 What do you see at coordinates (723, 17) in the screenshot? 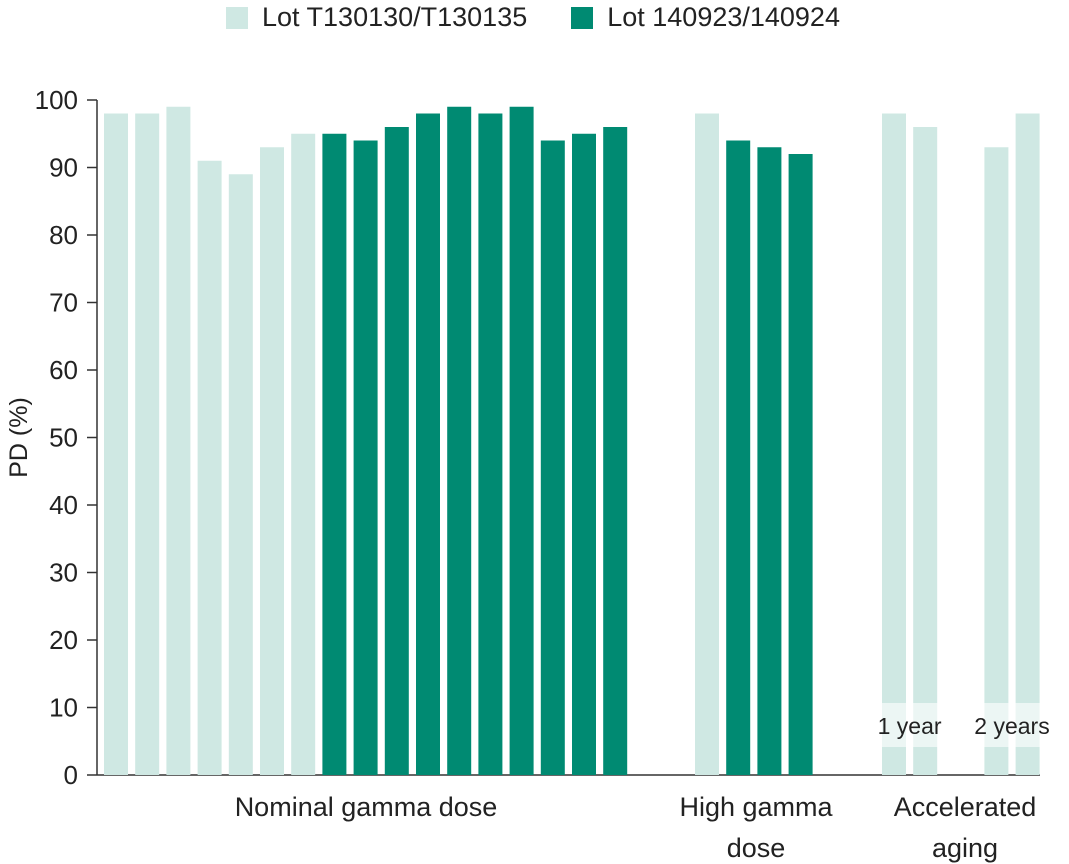
I see `legend-label: Lot 140923/140924` at bounding box center [723, 17].